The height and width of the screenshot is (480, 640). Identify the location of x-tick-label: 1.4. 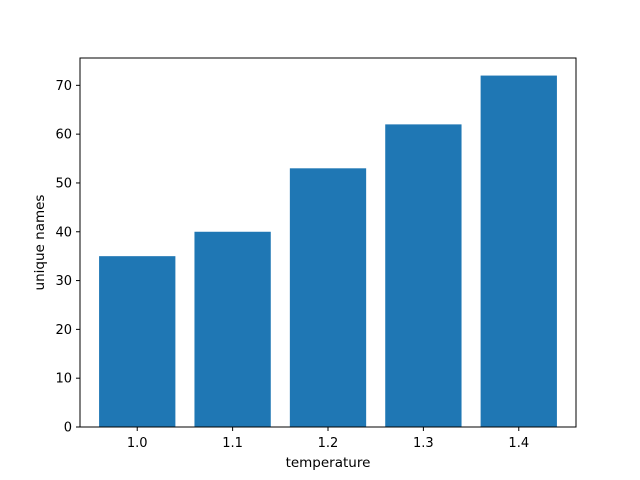
(518, 443).